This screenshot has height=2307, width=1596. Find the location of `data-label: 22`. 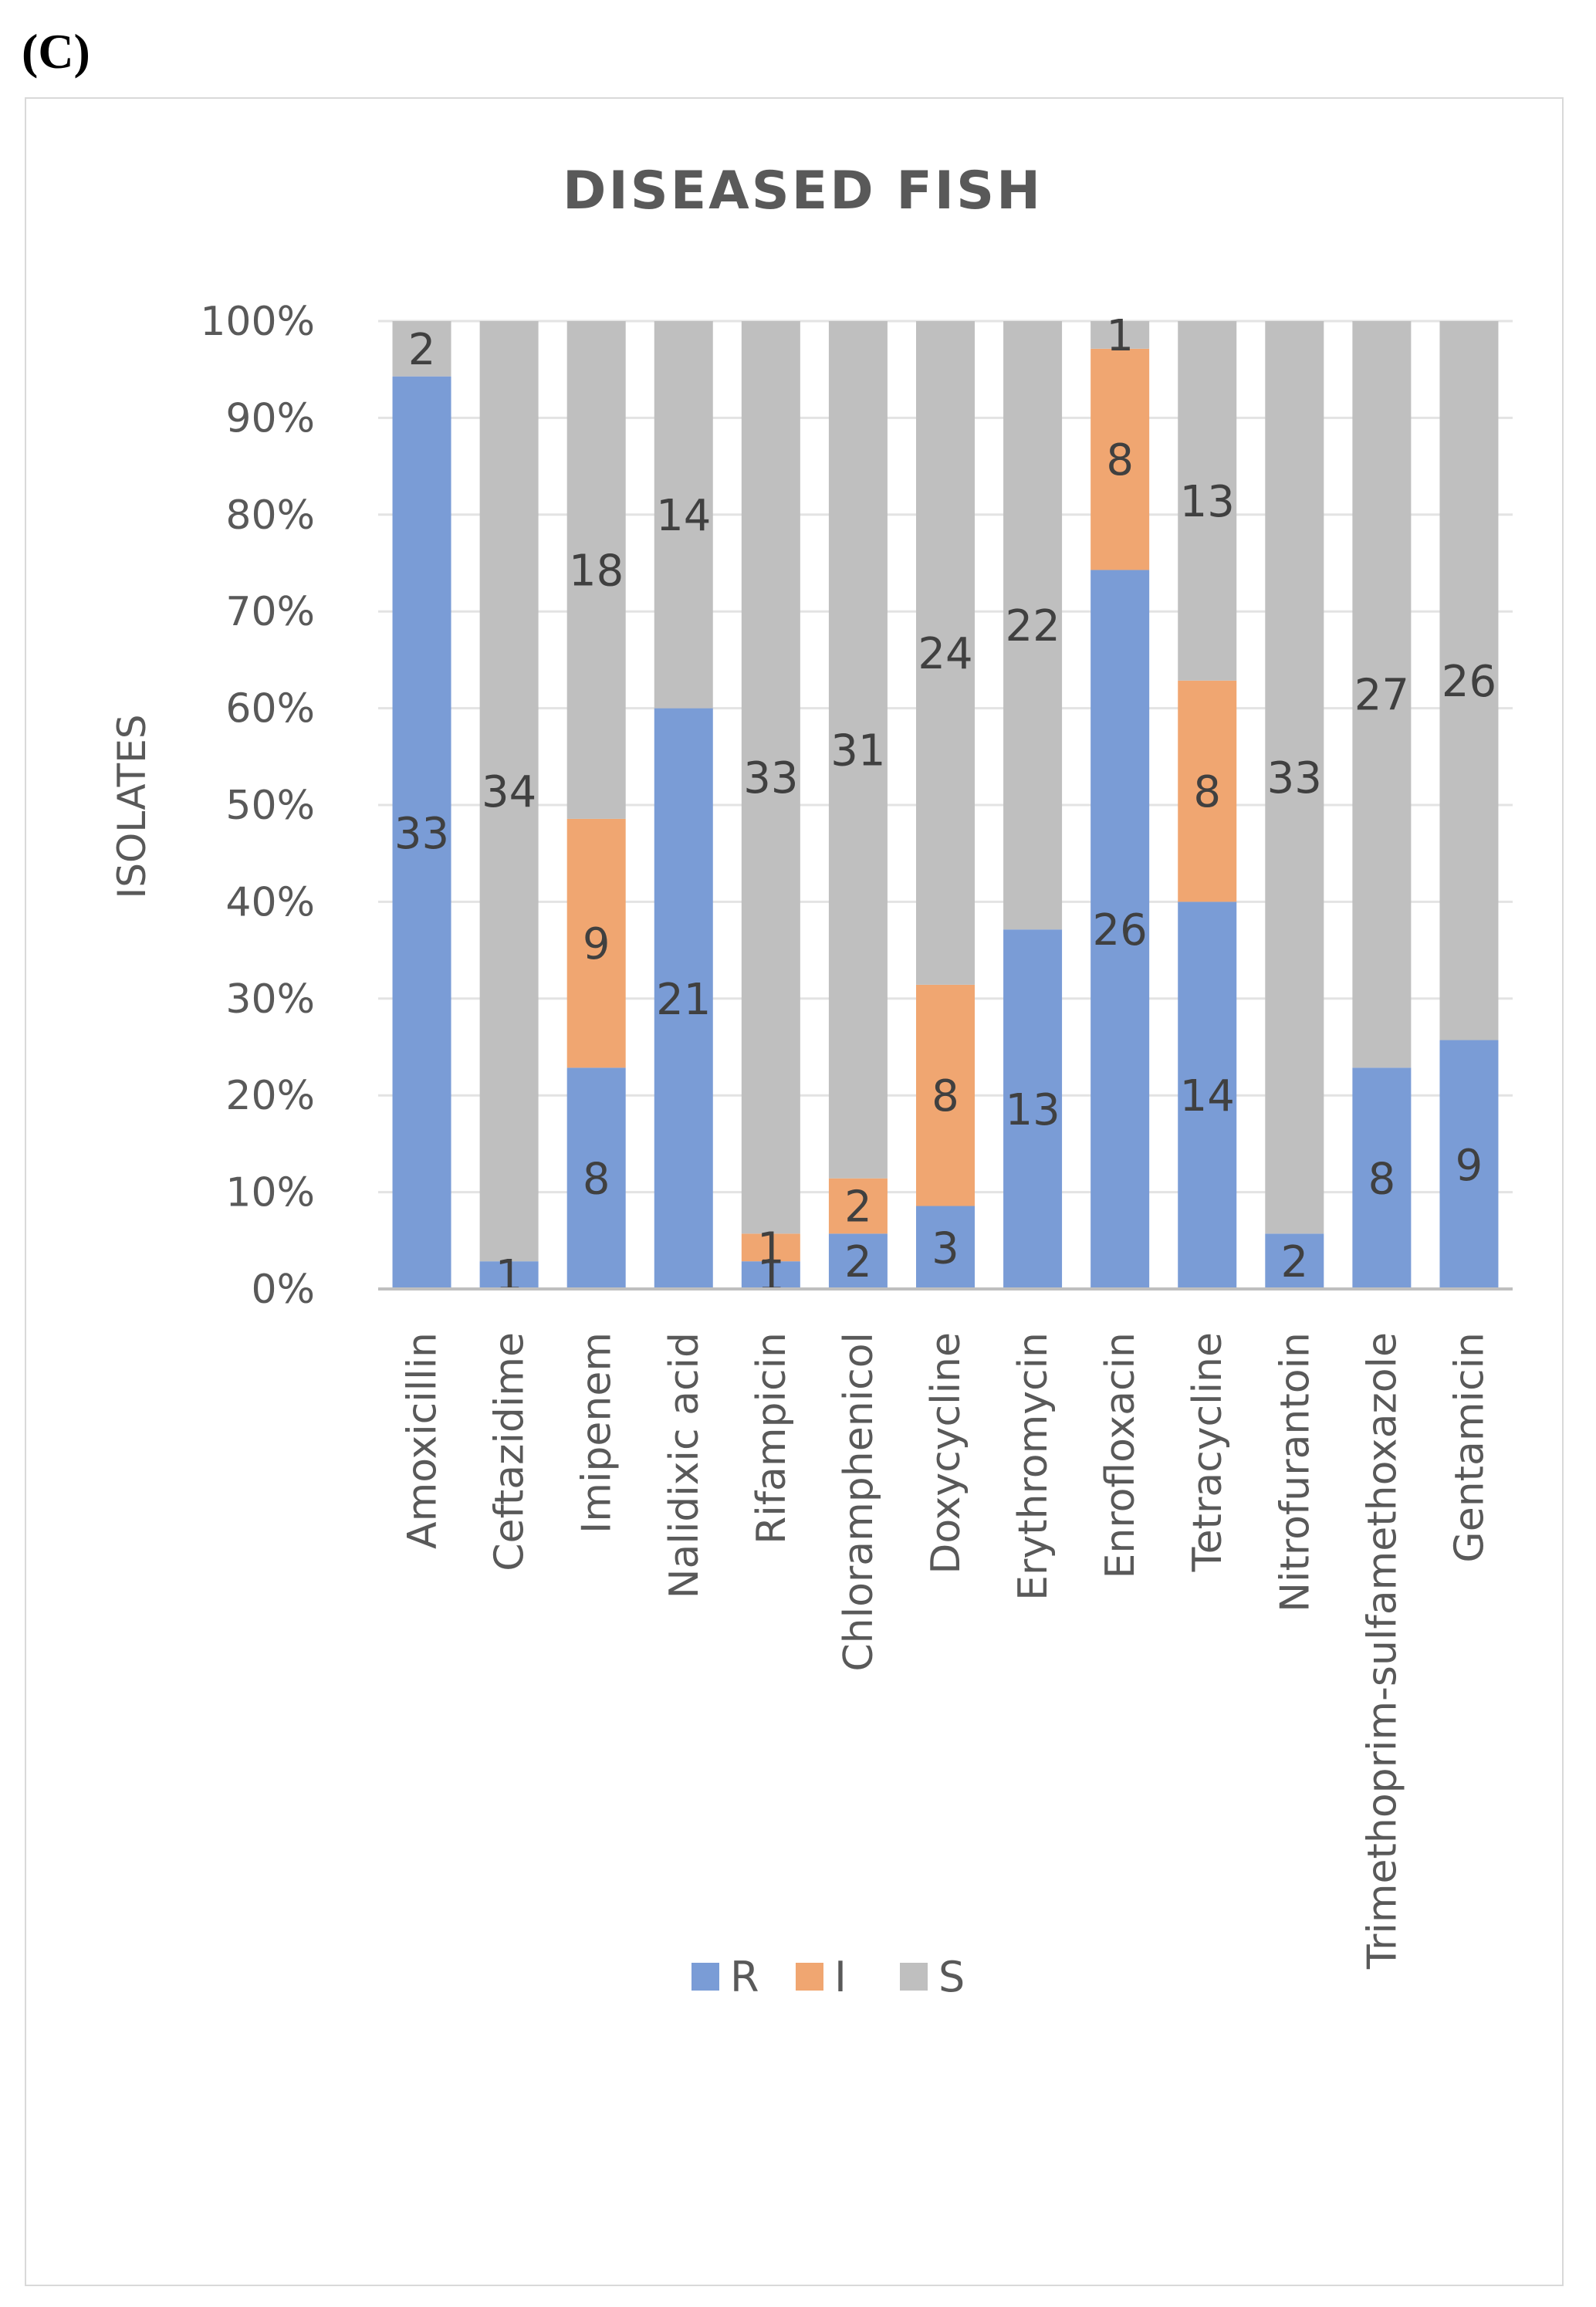

data-label: 22 is located at coordinates (1033, 626).